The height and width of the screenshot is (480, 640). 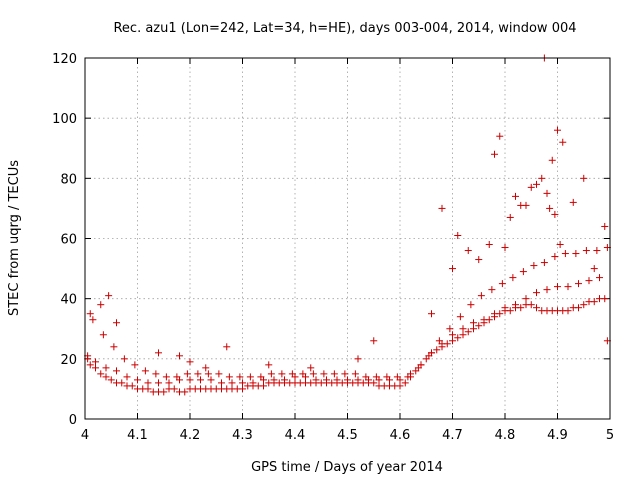 What do you see at coordinates (295, 435) in the screenshot?
I see `x-tick-label: 4.4` at bounding box center [295, 435].